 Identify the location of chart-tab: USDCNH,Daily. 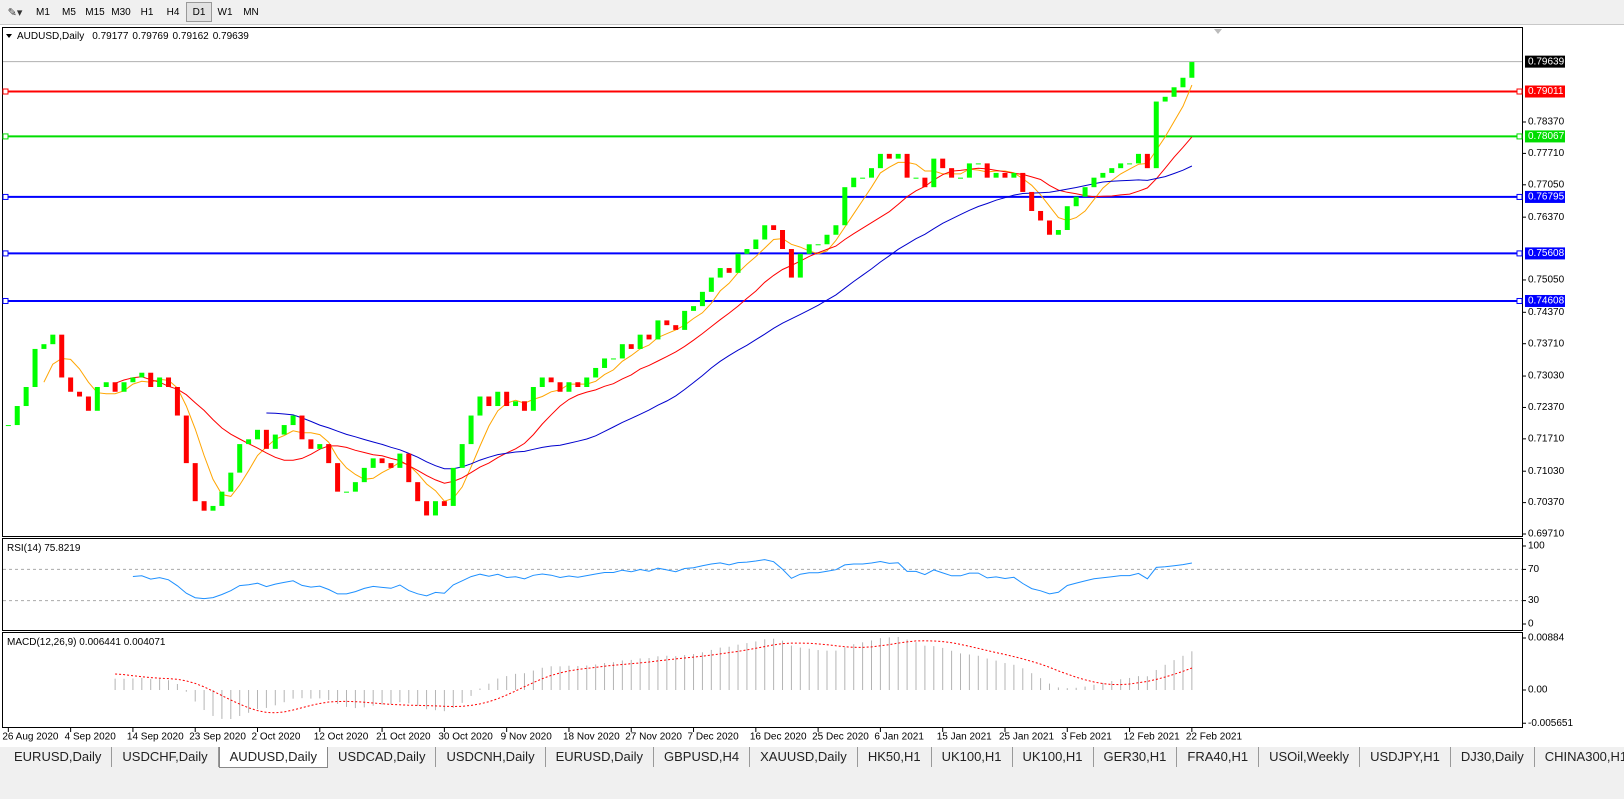
(491, 757).